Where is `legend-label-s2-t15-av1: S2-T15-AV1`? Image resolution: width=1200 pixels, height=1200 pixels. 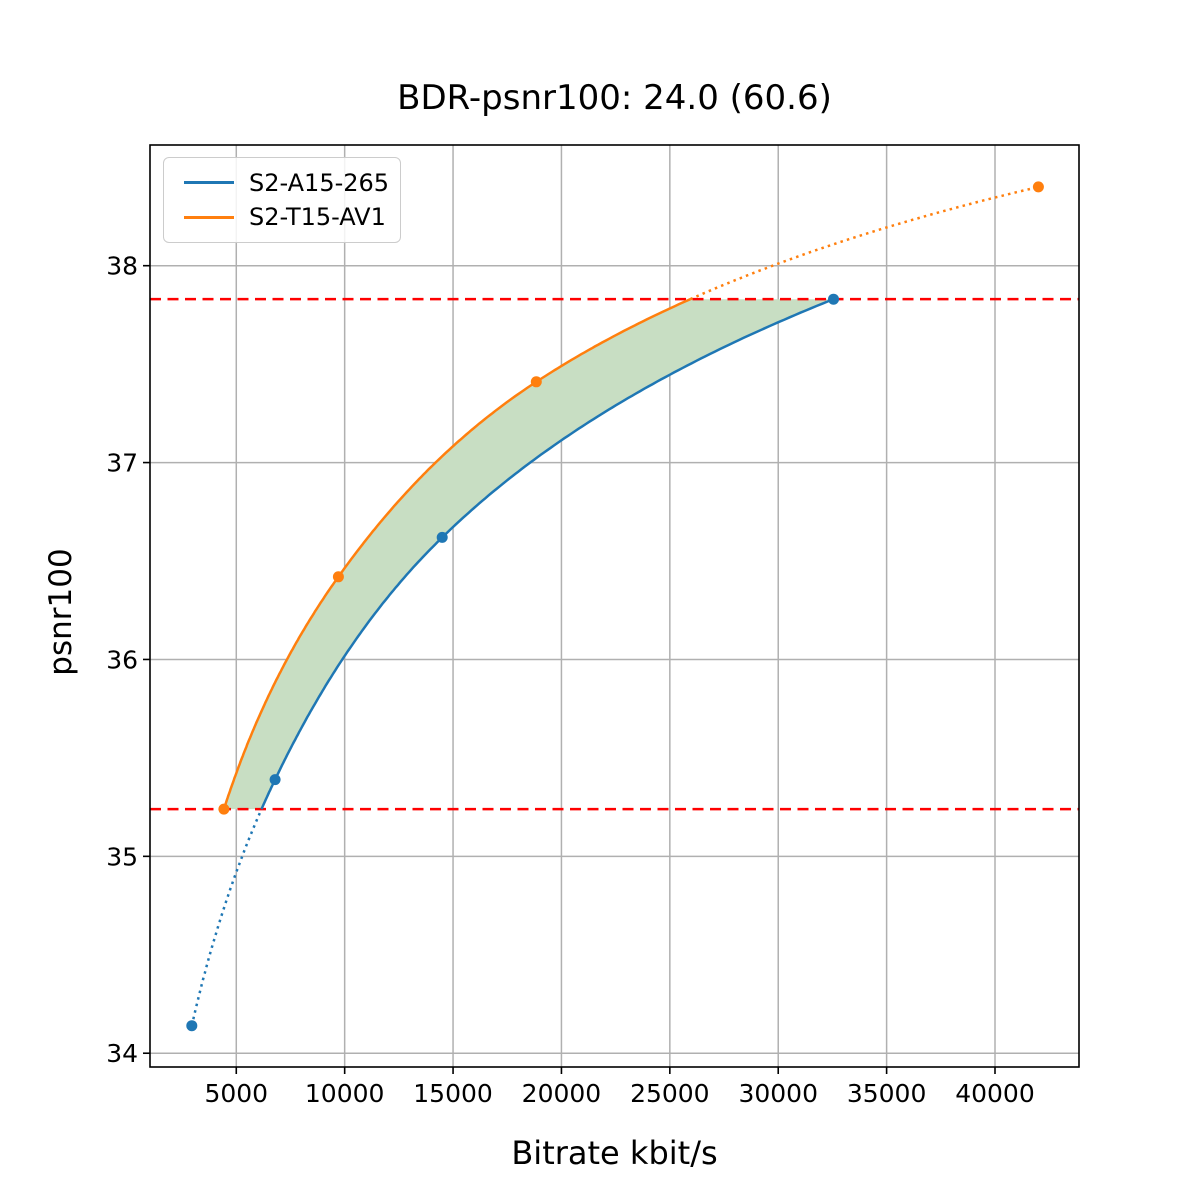
legend-label-s2-t15-av1: S2-T15-AV1 is located at coordinates (317, 217).